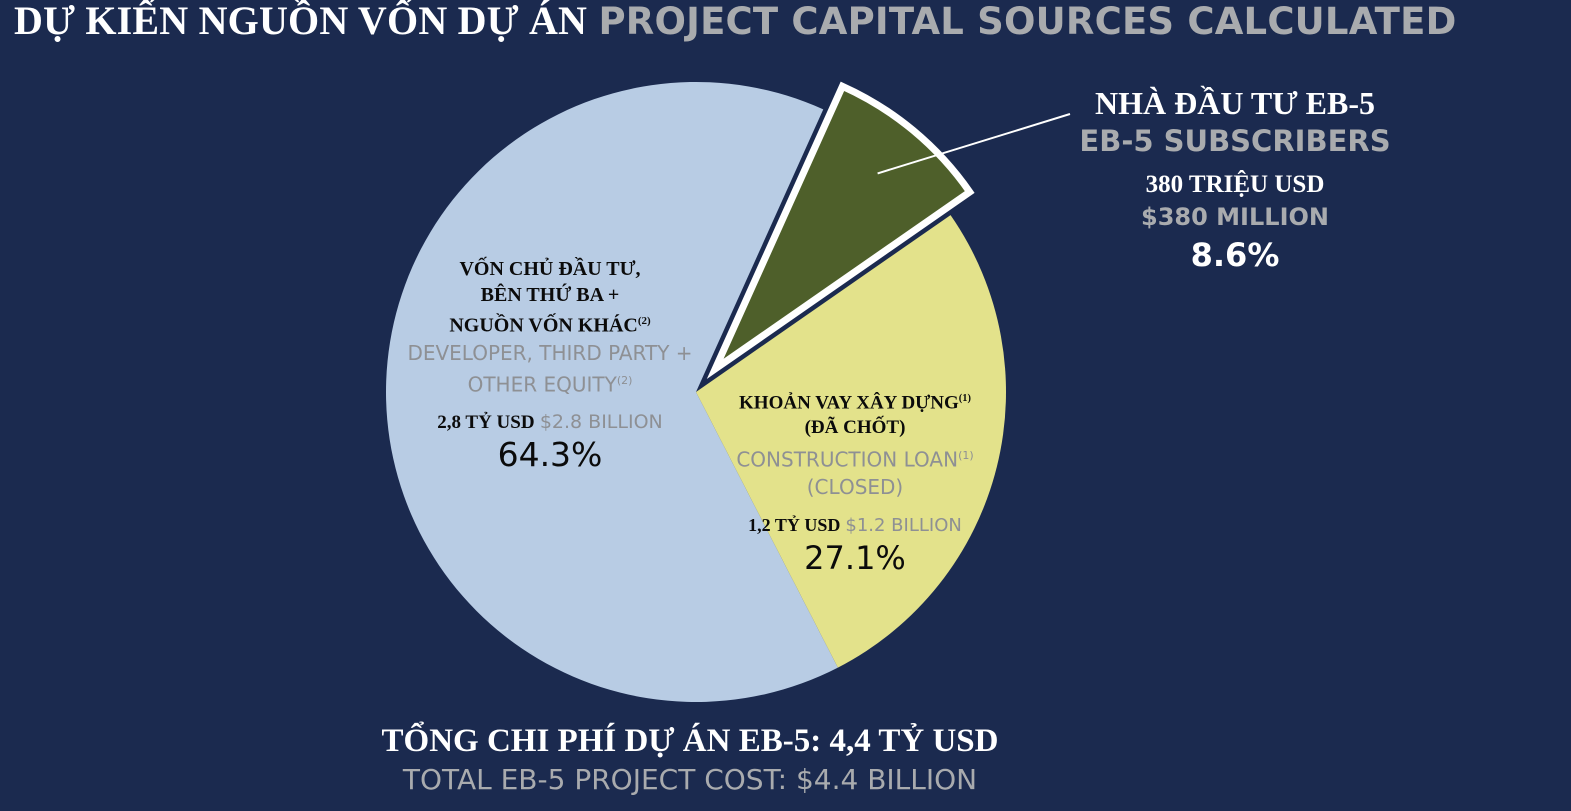  What do you see at coordinates (542, 384) in the screenshot?
I see `developer-en-line-2: OTHER EQUITY` at bounding box center [542, 384].